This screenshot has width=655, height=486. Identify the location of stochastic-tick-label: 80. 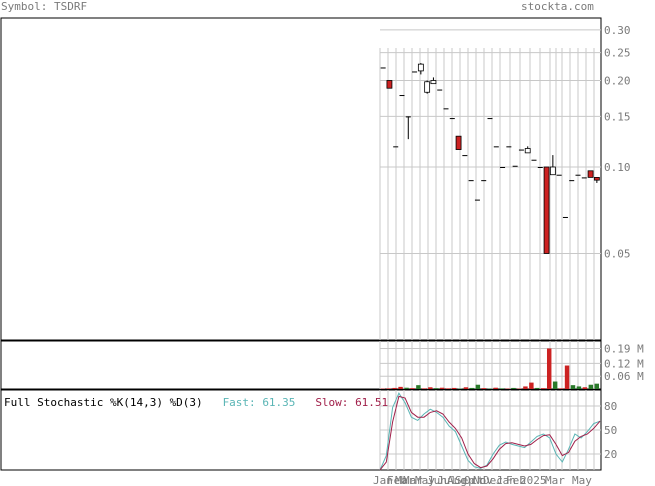
(610, 406).